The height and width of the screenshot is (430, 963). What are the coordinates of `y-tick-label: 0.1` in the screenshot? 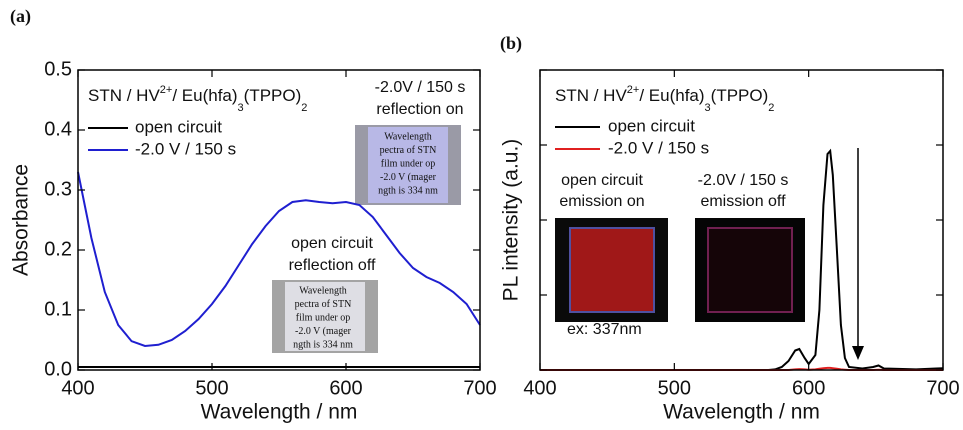 It's located at (58, 309).